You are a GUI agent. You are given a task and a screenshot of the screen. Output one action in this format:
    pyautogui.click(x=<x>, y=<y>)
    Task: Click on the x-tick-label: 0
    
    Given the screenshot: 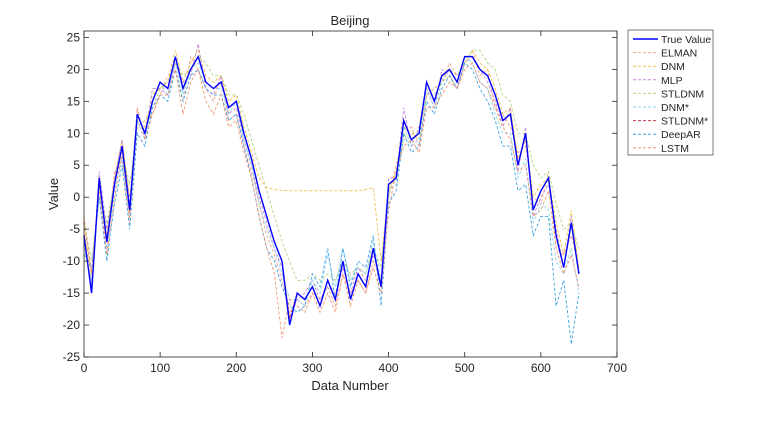 What is the action you would take?
    pyautogui.click(x=84, y=368)
    